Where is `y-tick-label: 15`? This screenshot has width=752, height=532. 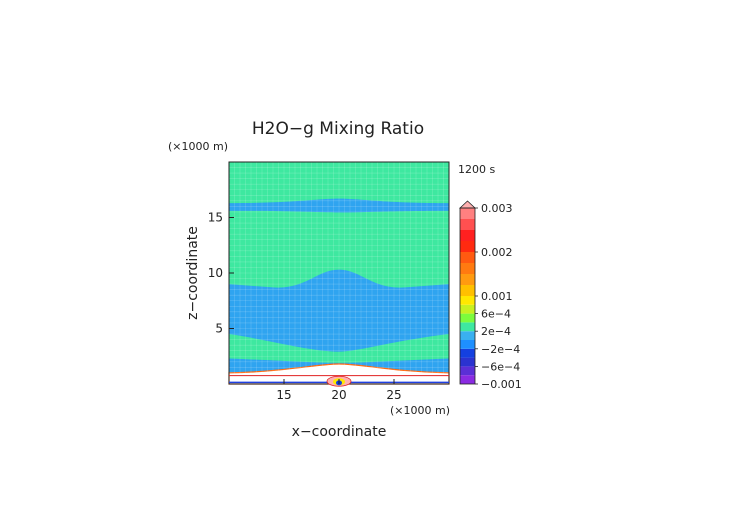 y-tick-label: 15 is located at coordinates (215, 218).